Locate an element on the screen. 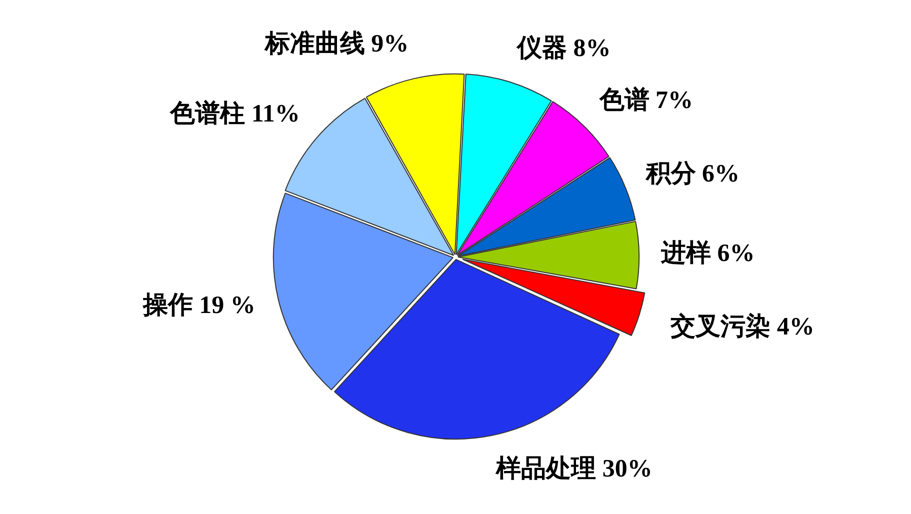 The image size is (911, 514). slice-label: 仪器 8% is located at coordinates (563, 48).